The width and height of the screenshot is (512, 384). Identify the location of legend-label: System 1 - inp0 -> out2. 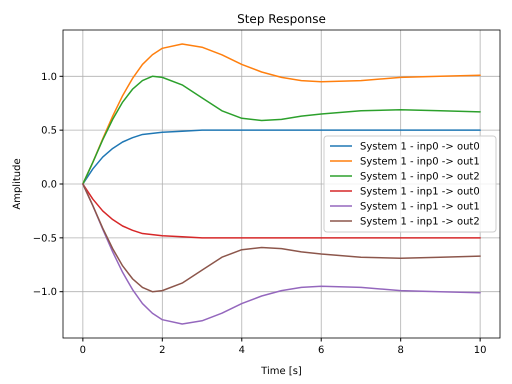
(420, 177).